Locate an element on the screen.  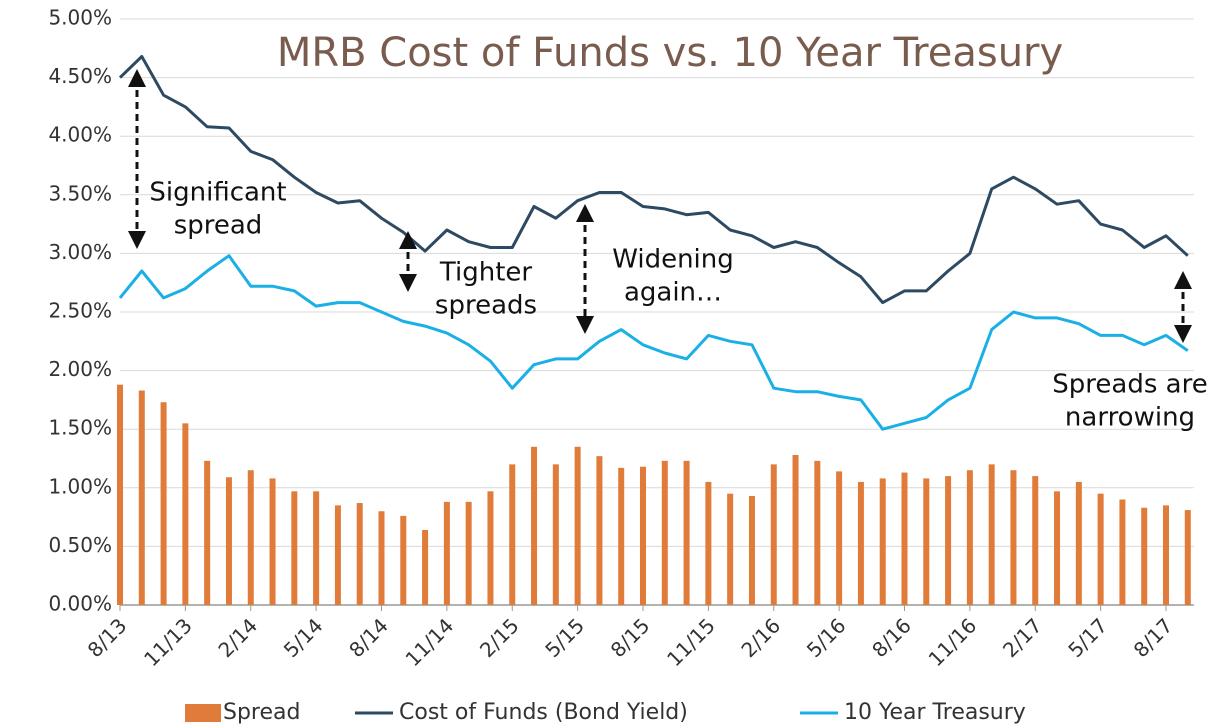
y-tick-label: 0.50% is located at coordinates (80, 545).